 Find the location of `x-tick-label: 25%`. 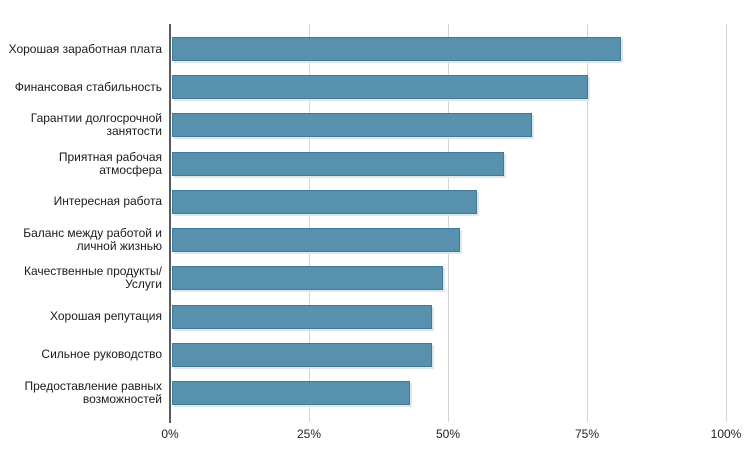

x-tick-label: 25% is located at coordinates (309, 434).